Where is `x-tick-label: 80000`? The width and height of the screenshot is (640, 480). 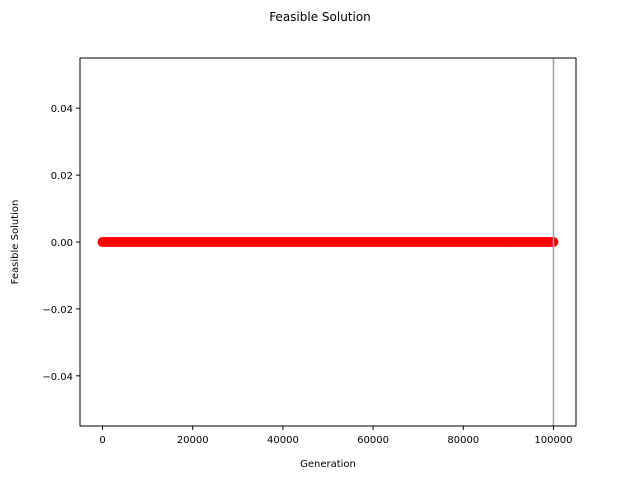 x-tick-label: 80000 is located at coordinates (463, 440).